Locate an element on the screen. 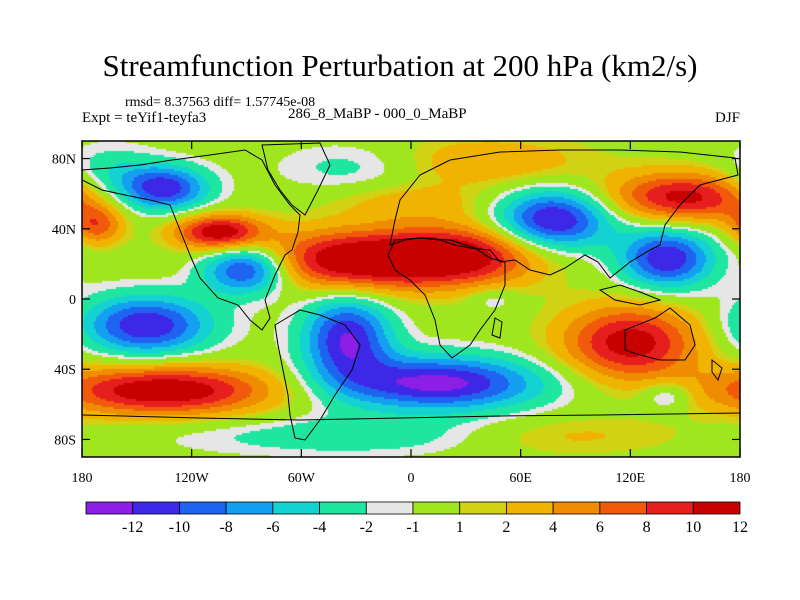  colorbar-label: 6 is located at coordinates (600, 527).